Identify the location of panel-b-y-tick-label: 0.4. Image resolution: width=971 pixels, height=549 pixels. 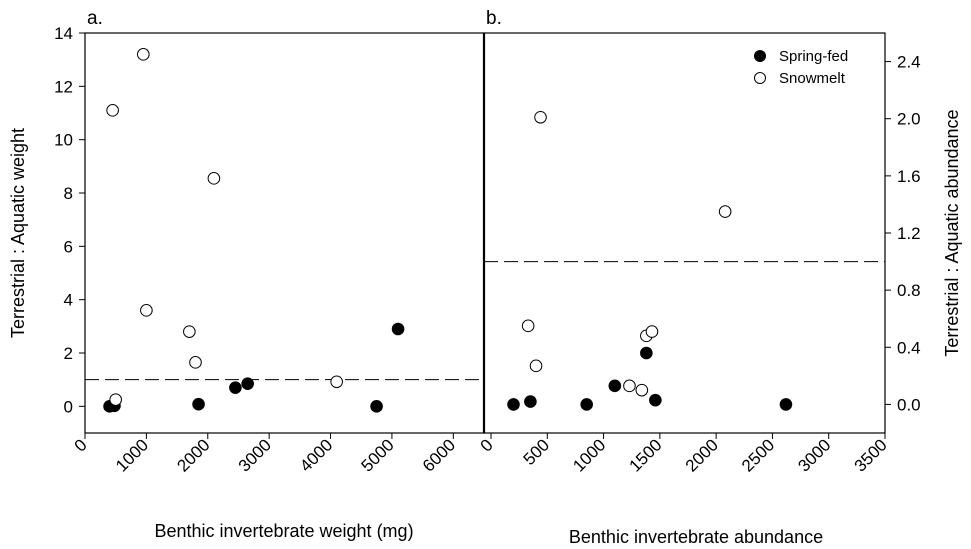
(909, 347).